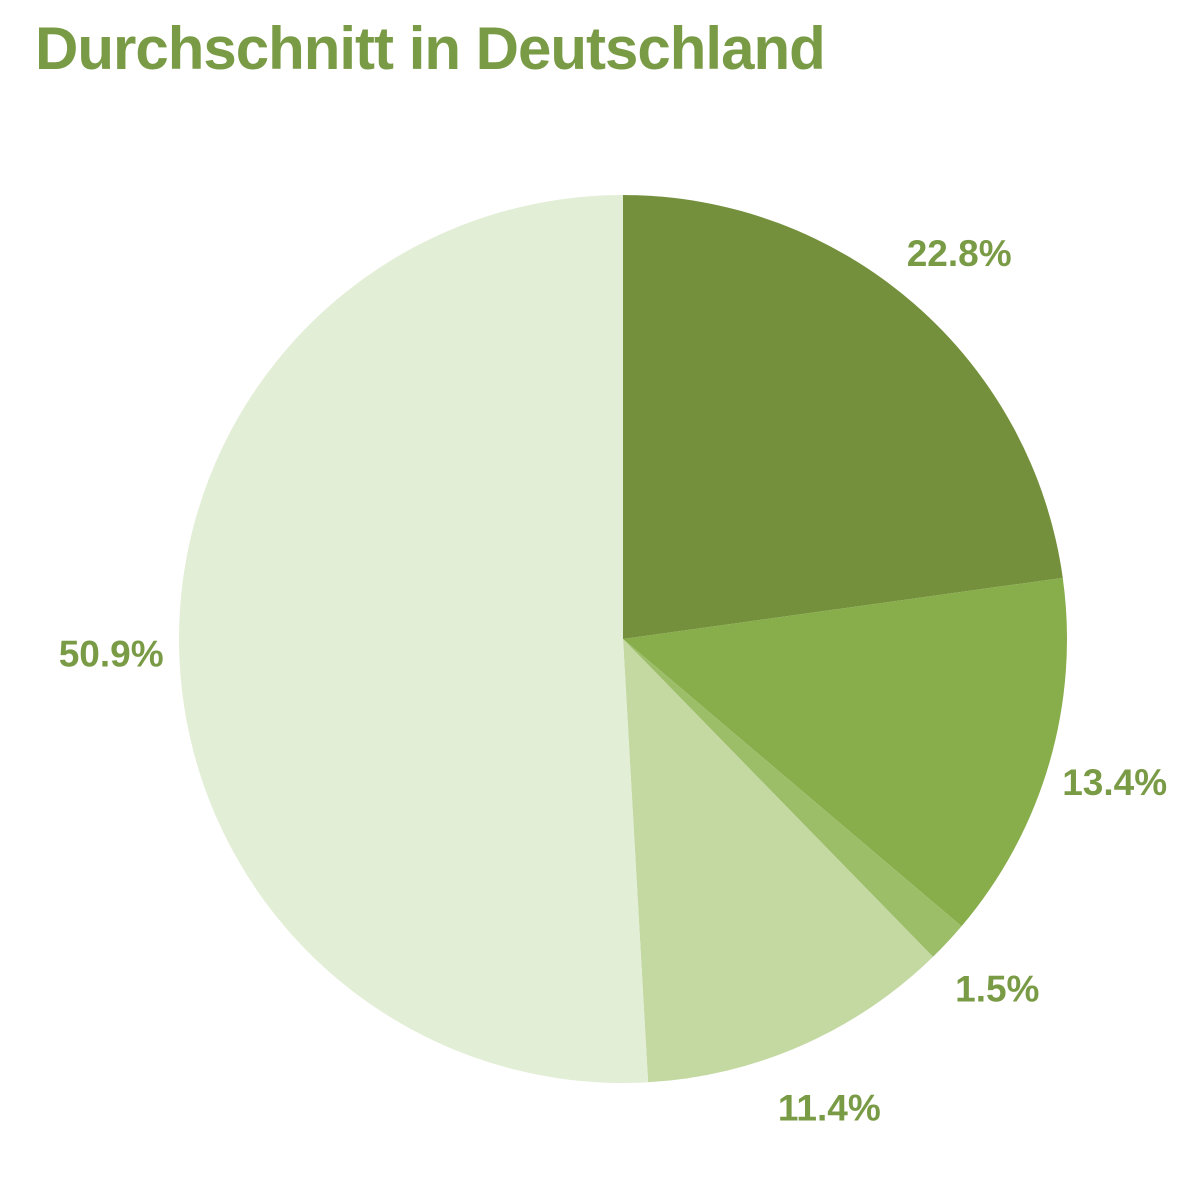 This screenshot has width=1181, height=1181. I want to click on pie-slice-label-1-5pct: 1.5%, so click(997, 988).